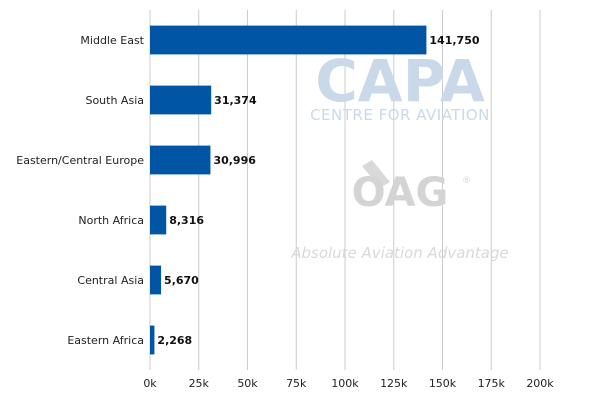 The width and height of the screenshot is (600, 400). I want to click on watermark-capa-title: CAPA, so click(400, 81).